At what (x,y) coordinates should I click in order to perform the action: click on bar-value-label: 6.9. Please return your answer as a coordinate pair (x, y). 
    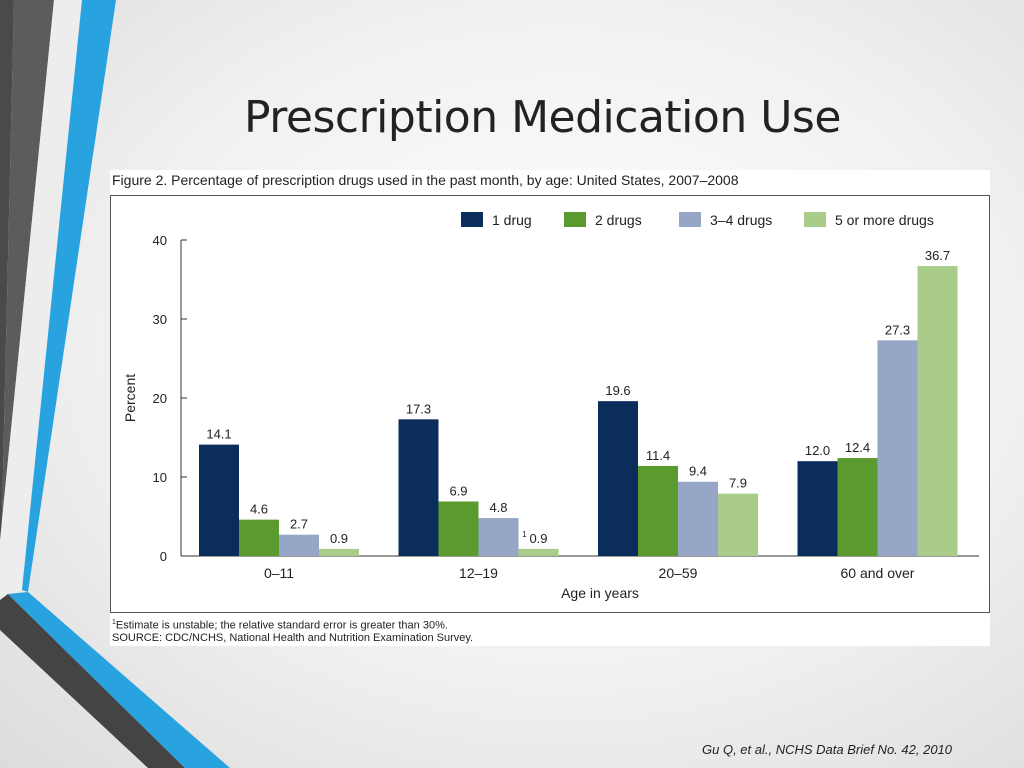
    Looking at the image, I should click on (458, 490).